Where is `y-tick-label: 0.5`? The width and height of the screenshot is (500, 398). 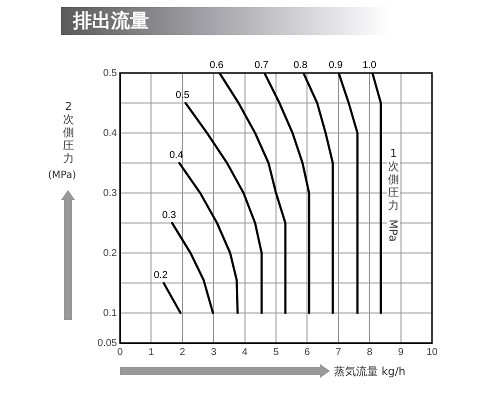 y-tick-label: 0.5 is located at coordinates (110, 73).